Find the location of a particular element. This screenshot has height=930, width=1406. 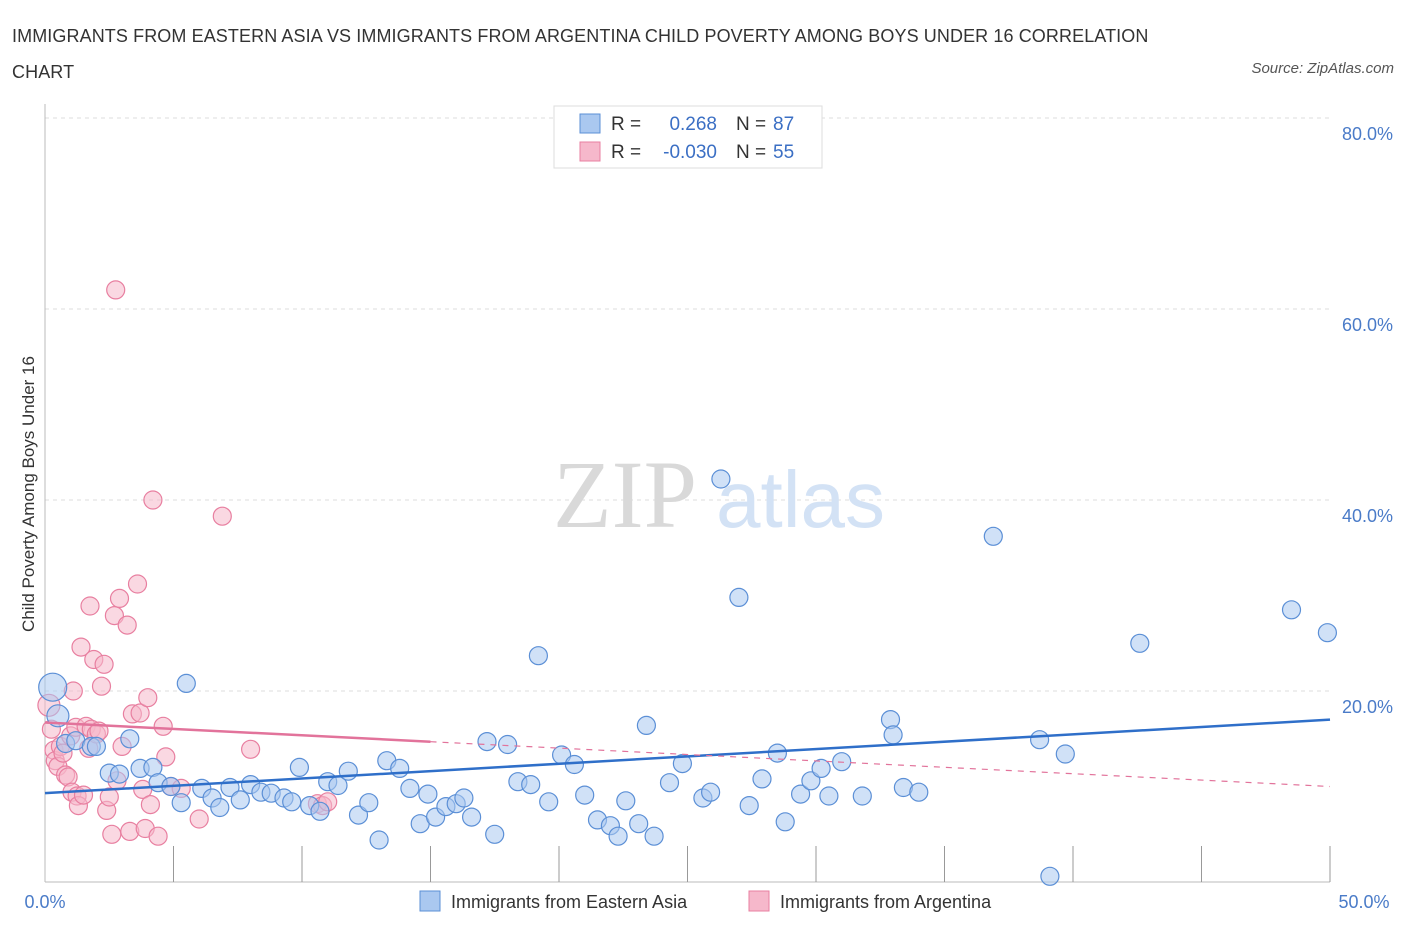

legend-r-label-2: R = is located at coordinates (626, 152).